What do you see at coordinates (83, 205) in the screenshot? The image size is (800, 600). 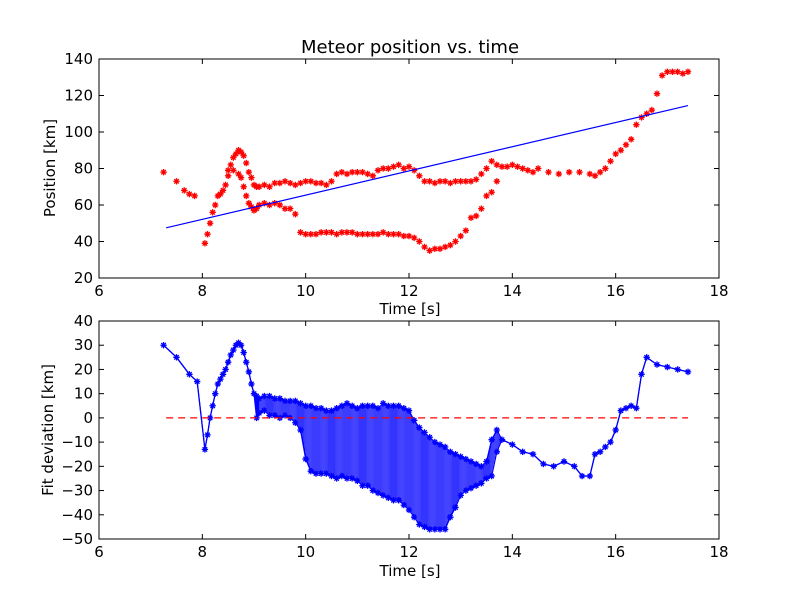 I see `top-y-tick-label: 60` at bounding box center [83, 205].